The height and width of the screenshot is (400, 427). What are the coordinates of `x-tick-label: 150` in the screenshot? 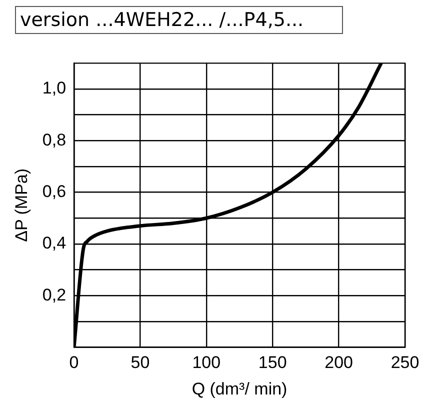 It's located at (272, 362).